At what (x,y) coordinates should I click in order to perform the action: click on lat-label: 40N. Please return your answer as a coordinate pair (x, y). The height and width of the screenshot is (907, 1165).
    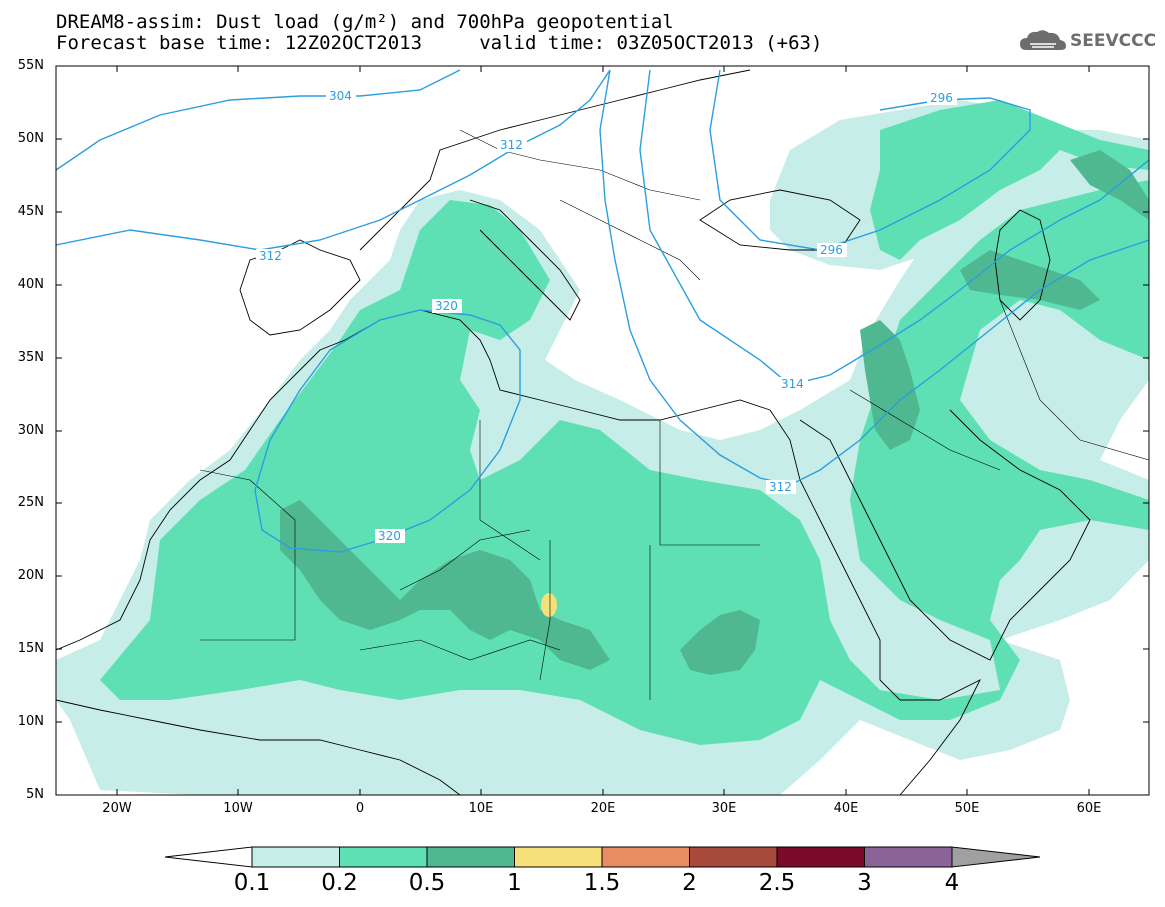
    Looking at the image, I should click on (30, 284).